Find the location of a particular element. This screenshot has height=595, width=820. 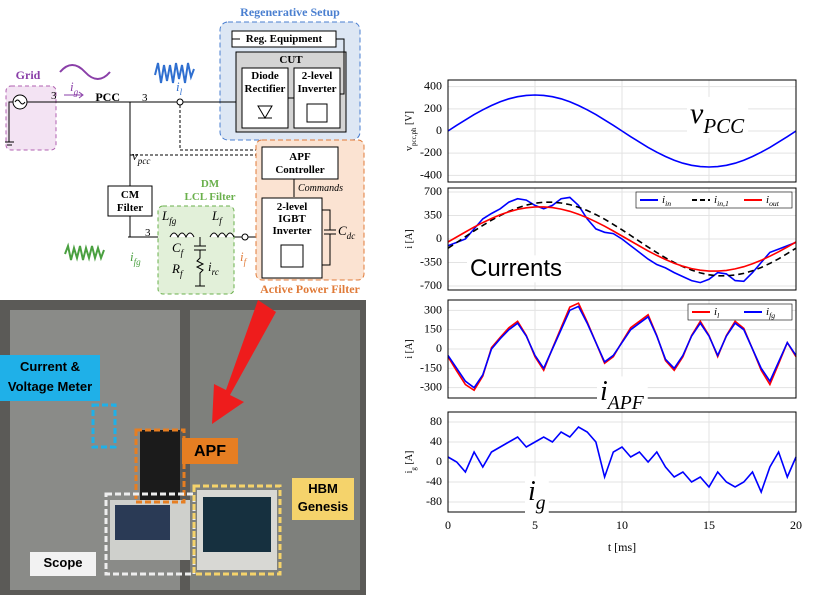

scope-label: Scope is located at coordinates (62, 562).